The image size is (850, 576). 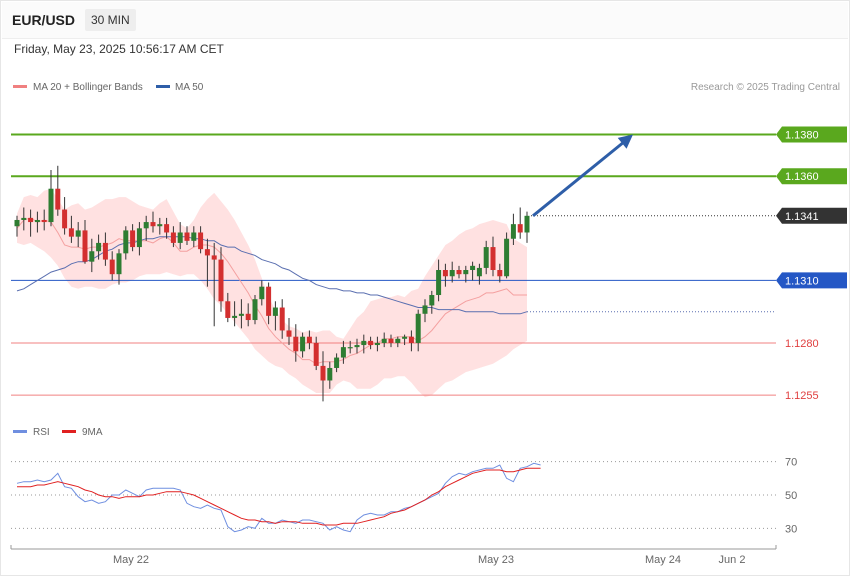 I want to click on support-label: 1.1255, so click(x=802, y=396).